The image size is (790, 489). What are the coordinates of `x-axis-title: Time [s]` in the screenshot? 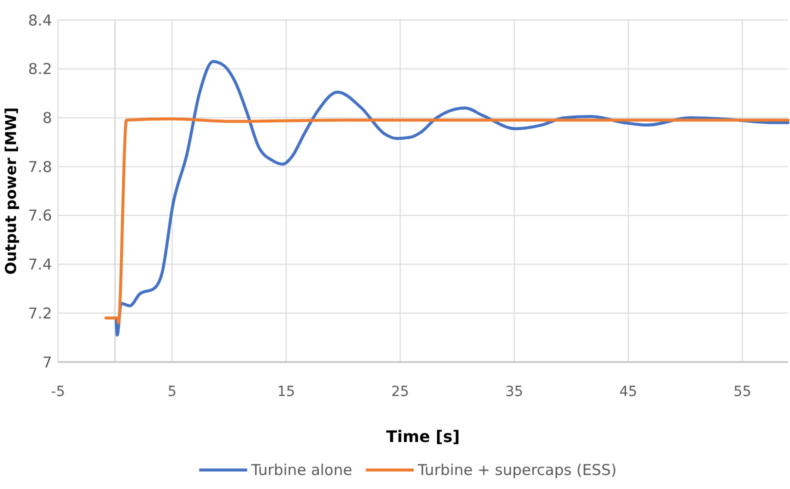 It's located at (423, 436).